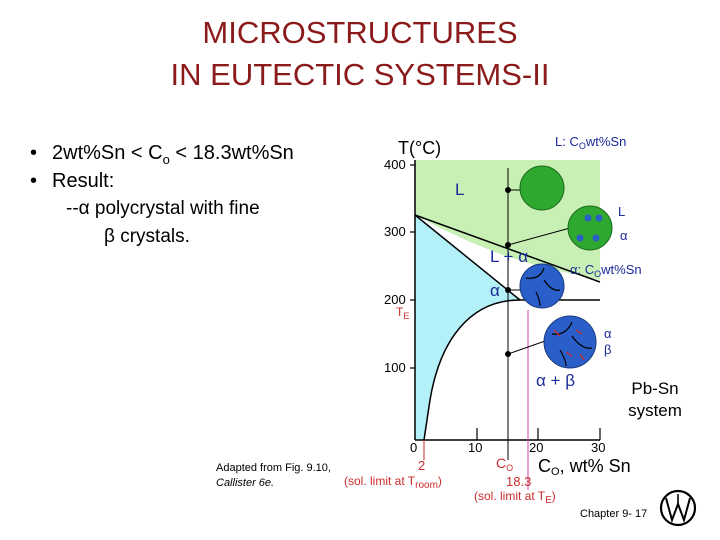  I want to click on y-tick-400: 400, so click(395, 164).